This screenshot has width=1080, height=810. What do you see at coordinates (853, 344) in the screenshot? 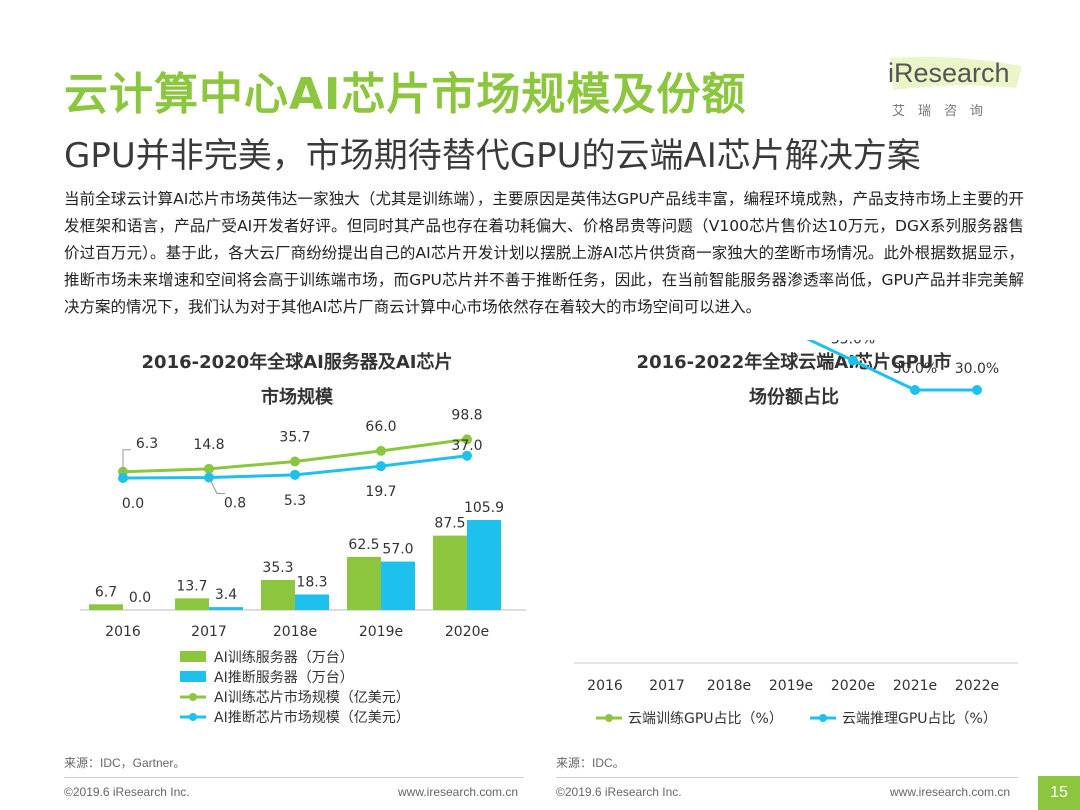
I see `line-label-infer: 35.0%` at bounding box center [853, 344].